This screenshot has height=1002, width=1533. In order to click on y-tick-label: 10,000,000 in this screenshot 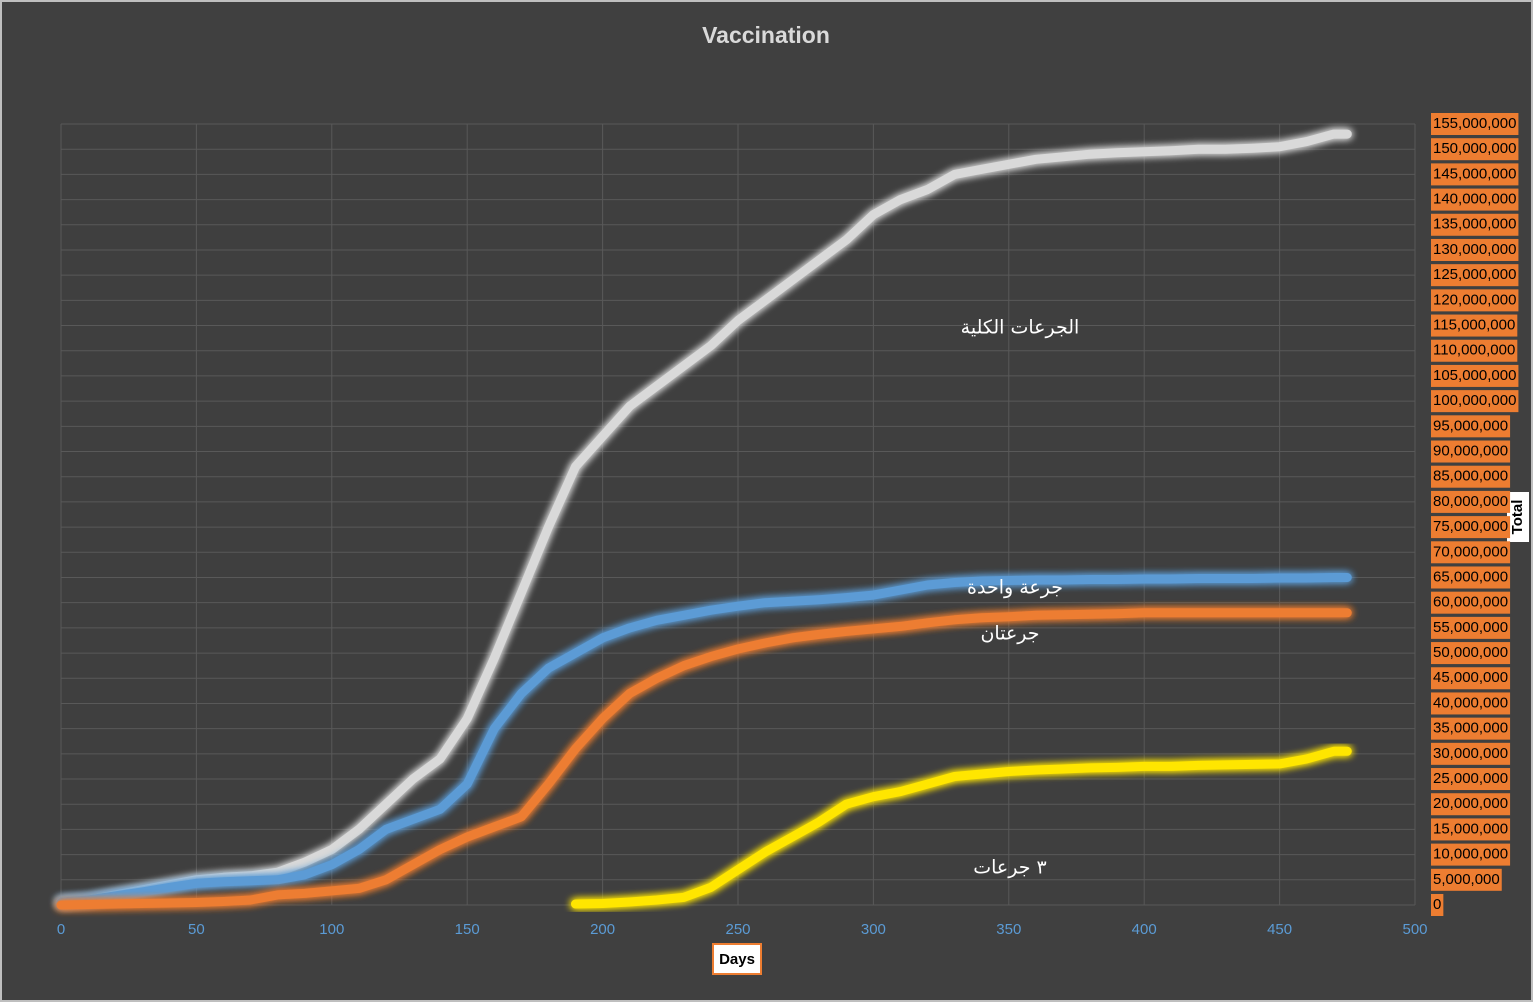, I will do `click(1470, 854)`.